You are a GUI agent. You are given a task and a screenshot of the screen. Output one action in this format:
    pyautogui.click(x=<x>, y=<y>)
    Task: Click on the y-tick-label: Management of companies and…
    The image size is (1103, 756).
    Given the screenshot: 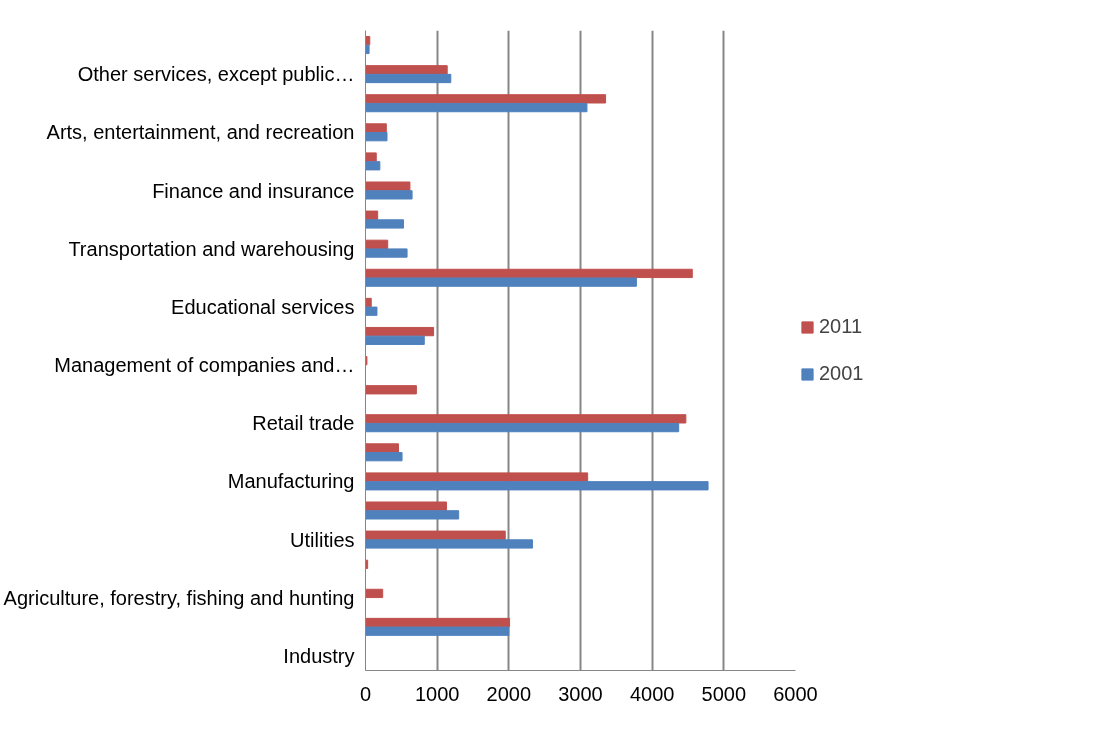 What is the action you would take?
    pyautogui.click(x=204, y=365)
    